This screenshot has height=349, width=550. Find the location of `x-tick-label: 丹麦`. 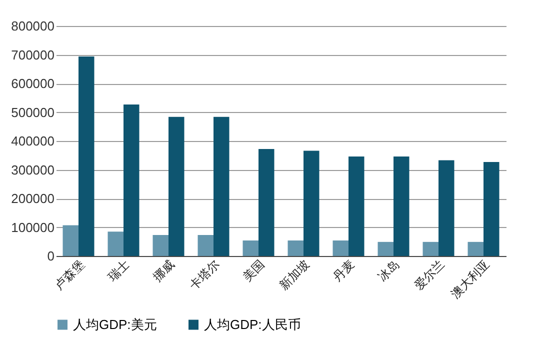

x-tick-label: 丹麦 is located at coordinates (343, 270).